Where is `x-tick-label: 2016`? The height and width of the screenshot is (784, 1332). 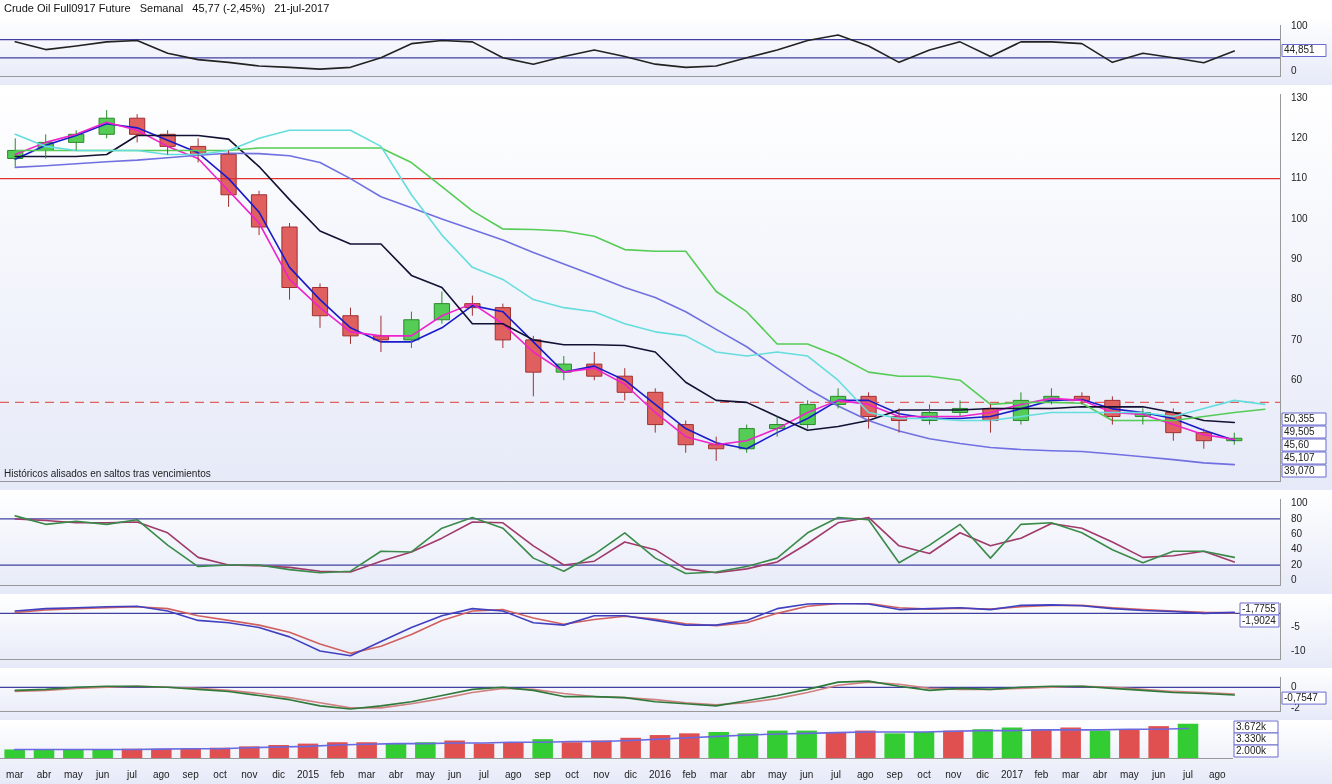 x-tick-label: 2016 is located at coordinates (660, 774).